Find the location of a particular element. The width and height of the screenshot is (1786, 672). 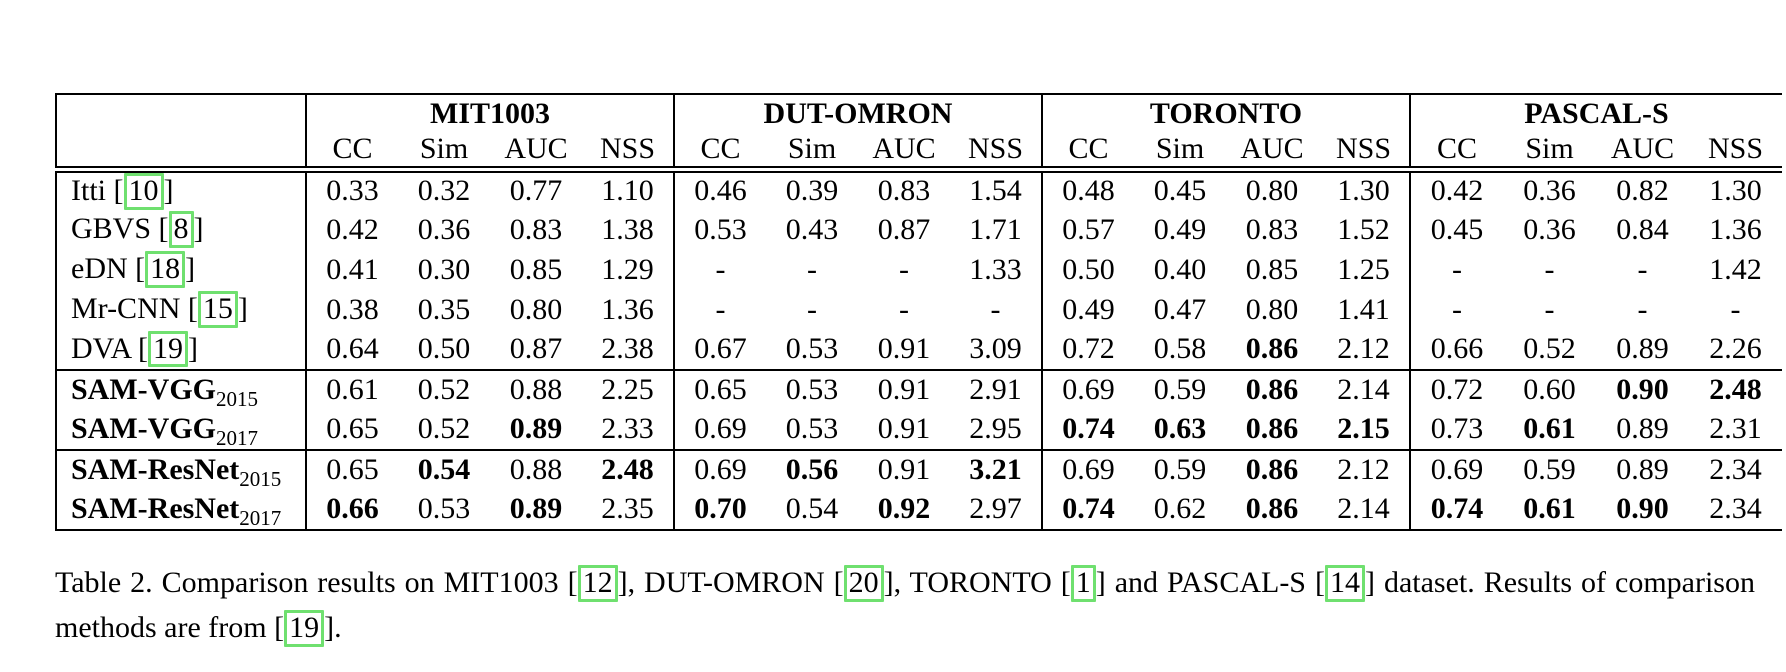

metric-value: 0.74 is located at coordinates (1087, 509).